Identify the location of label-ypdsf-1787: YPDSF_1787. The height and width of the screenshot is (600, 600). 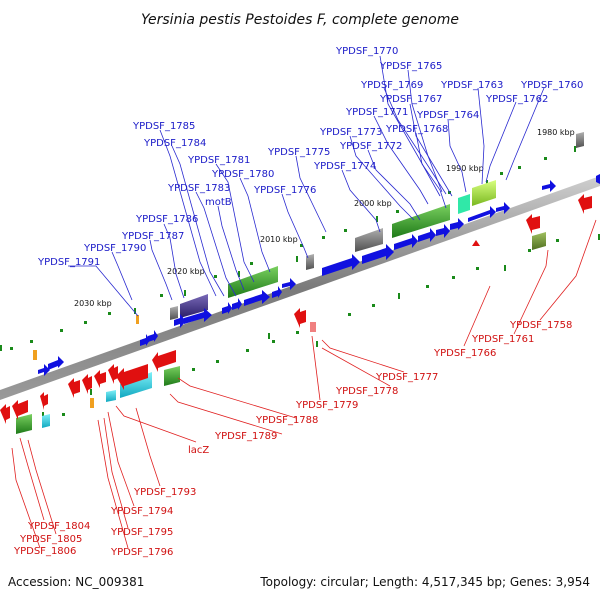
(152, 236).